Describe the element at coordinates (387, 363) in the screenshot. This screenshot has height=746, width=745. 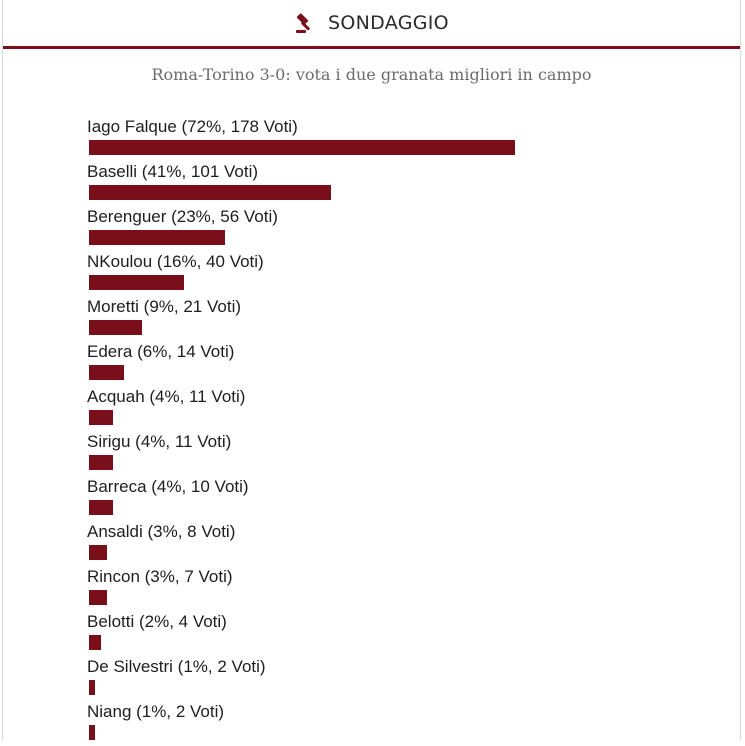
I see `poll-answer: Edera (6%, 14 Voti)` at that location.